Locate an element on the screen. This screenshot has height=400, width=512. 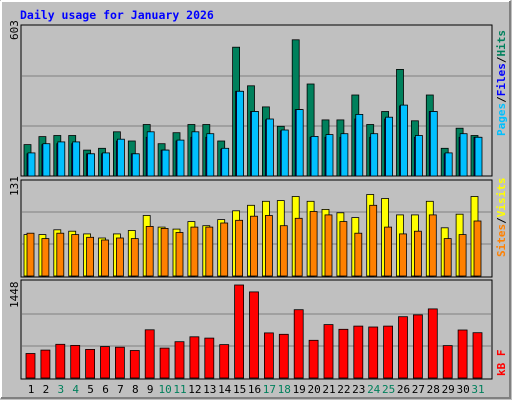
legend-pages: Pages is located at coordinates (501, 119).